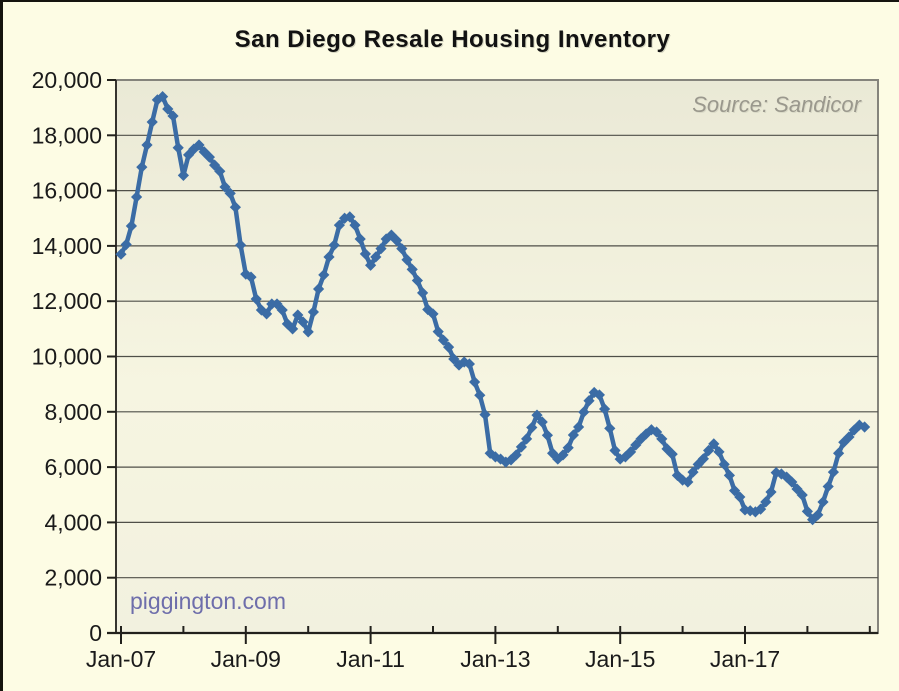 Image resolution: width=899 pixels, height=691 pixels. What do you see at coordinates (67, 357) in the screenshot?
I see `y-axis-tick-label: 10,000` at bounding box center [67, 357].